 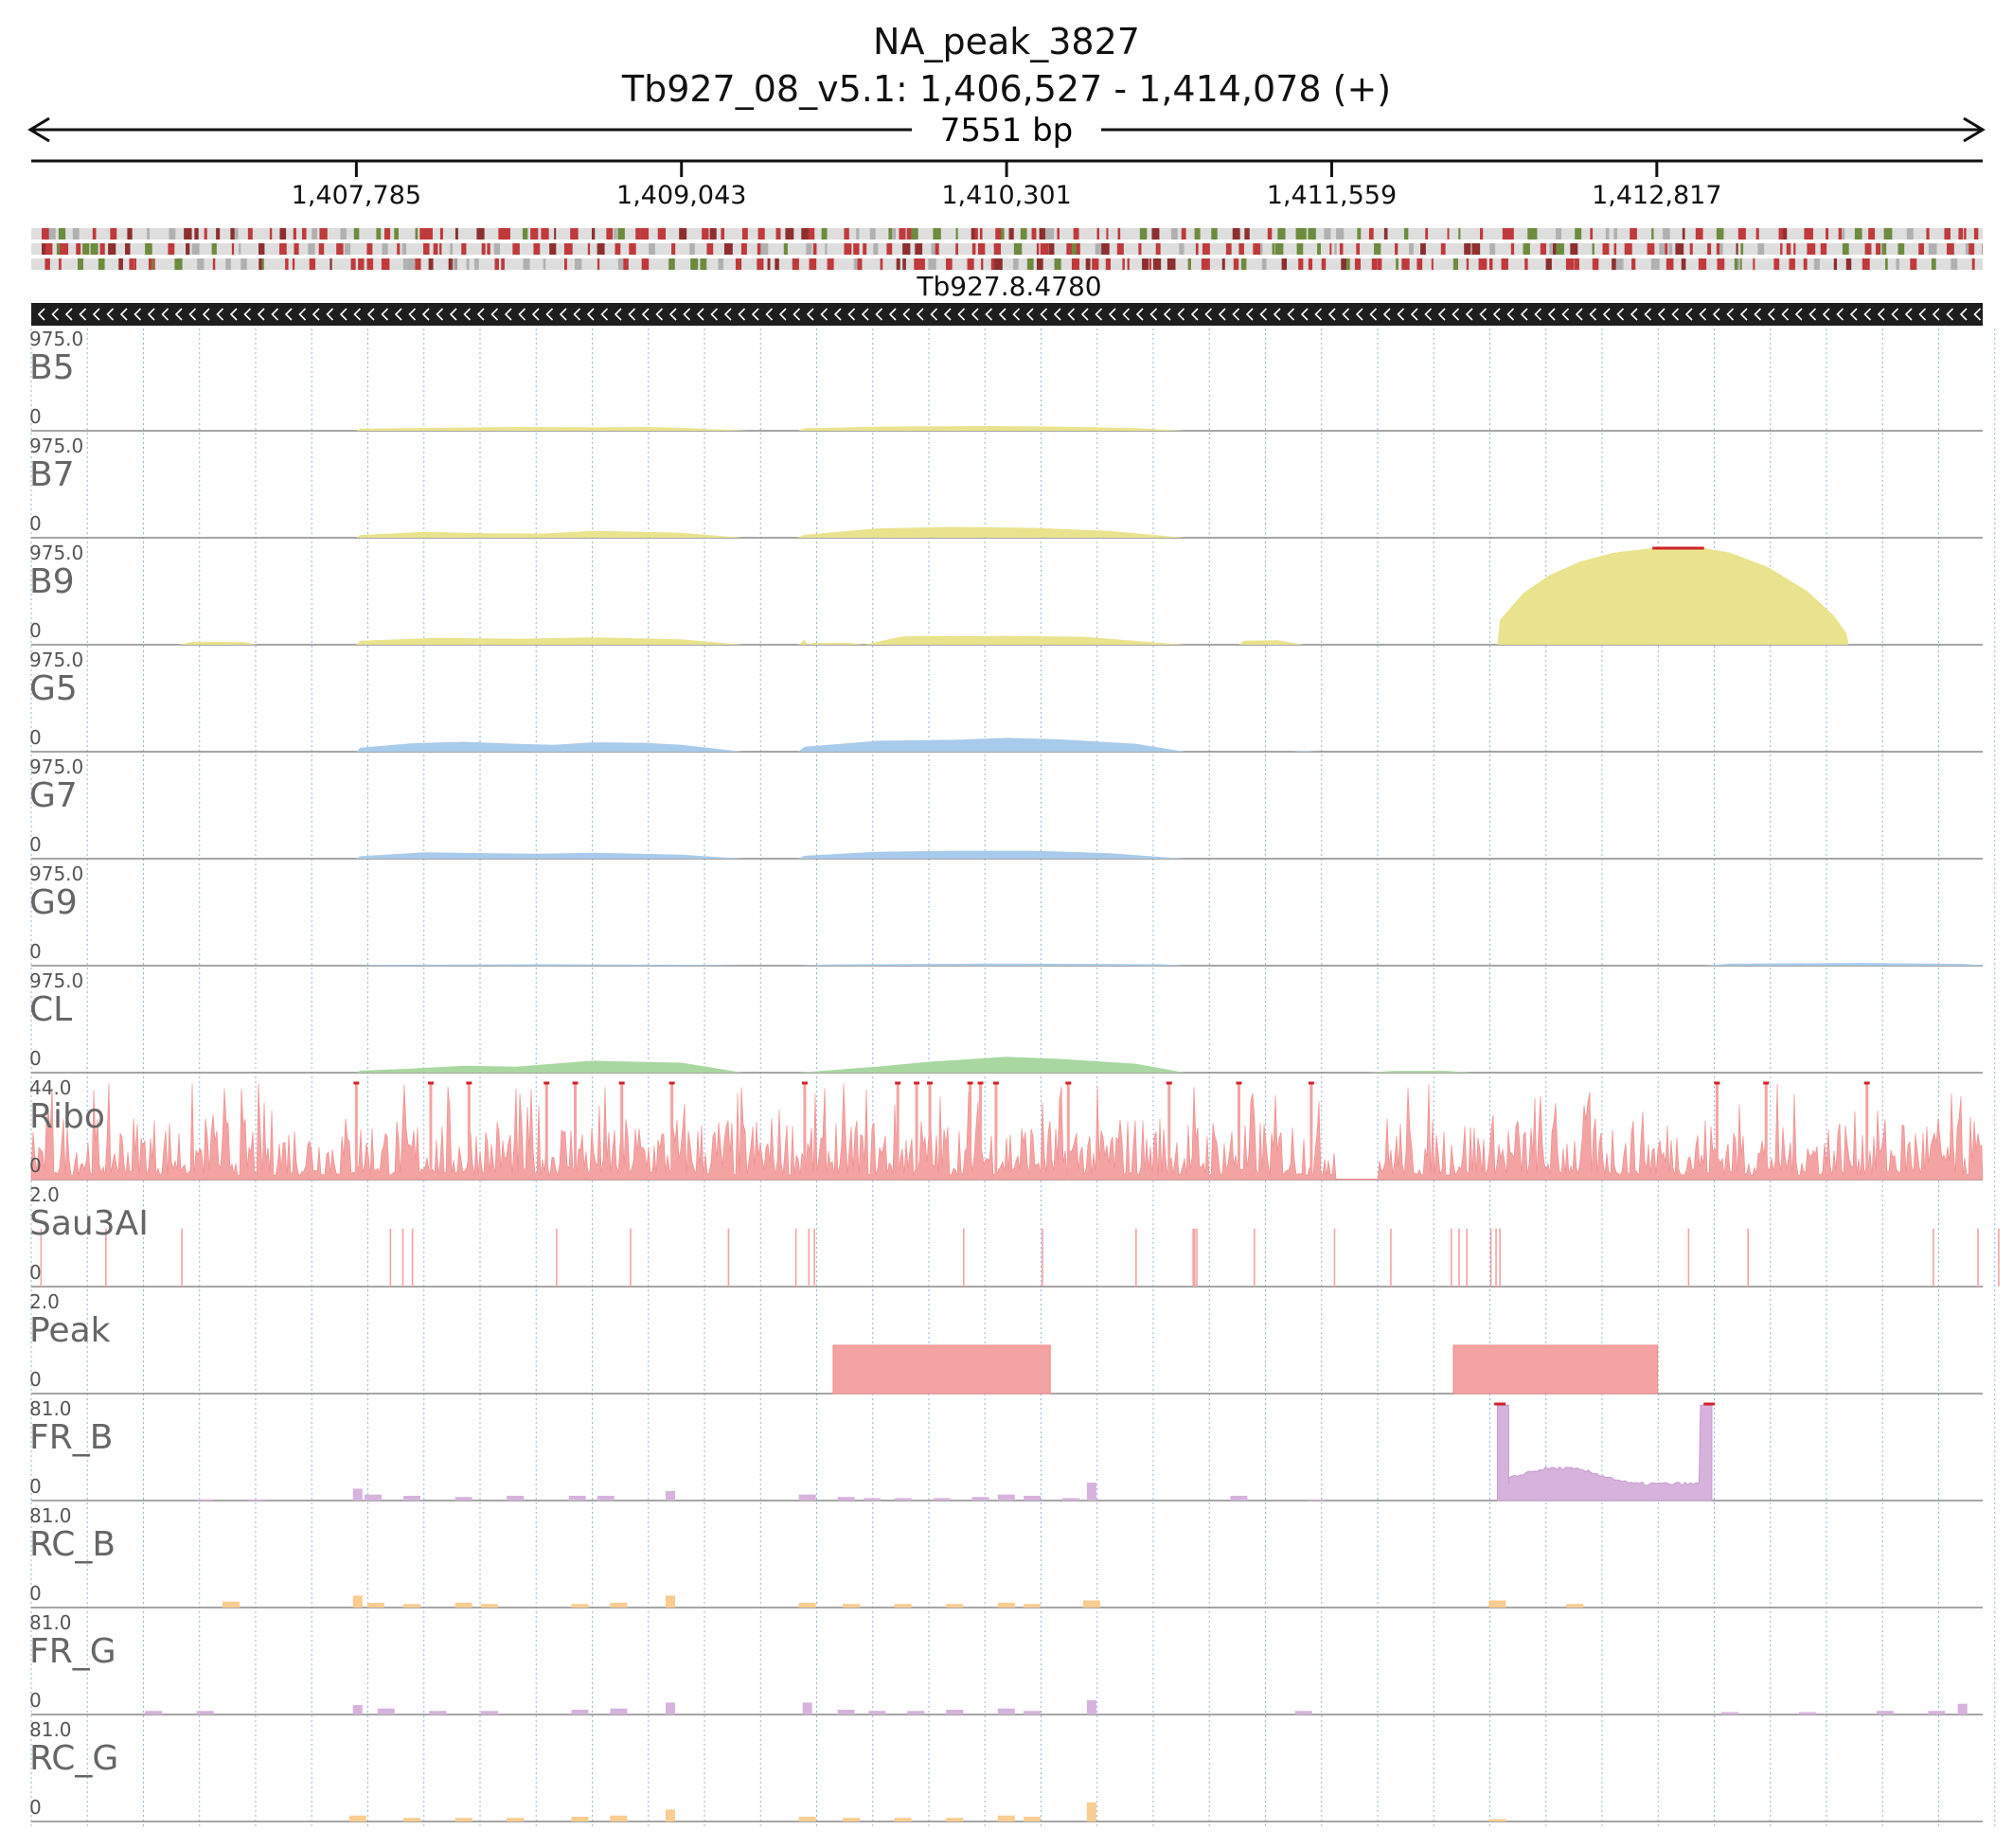 What do you see at coordinates (1006, 41) in the screenshot?
I see `plot-title: NA_peak_3827` at bounding box center [1006, 41].